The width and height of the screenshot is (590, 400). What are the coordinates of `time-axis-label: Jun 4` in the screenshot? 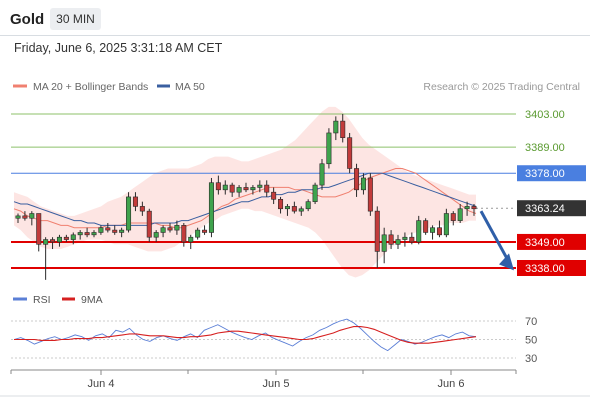 It's located at (101, 384).